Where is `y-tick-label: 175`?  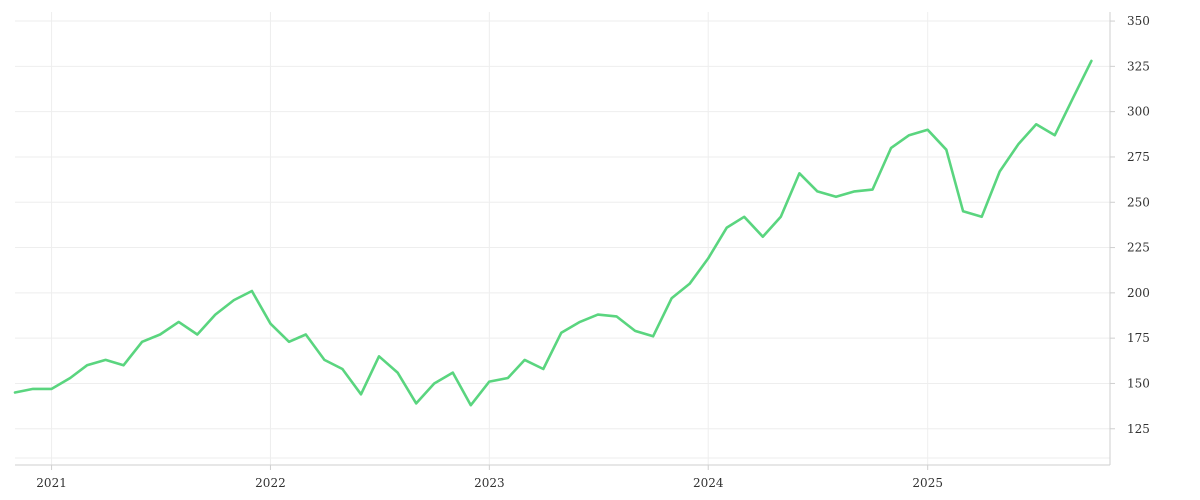 y-tick-label: 175 is located at coordinates (1138, 338).